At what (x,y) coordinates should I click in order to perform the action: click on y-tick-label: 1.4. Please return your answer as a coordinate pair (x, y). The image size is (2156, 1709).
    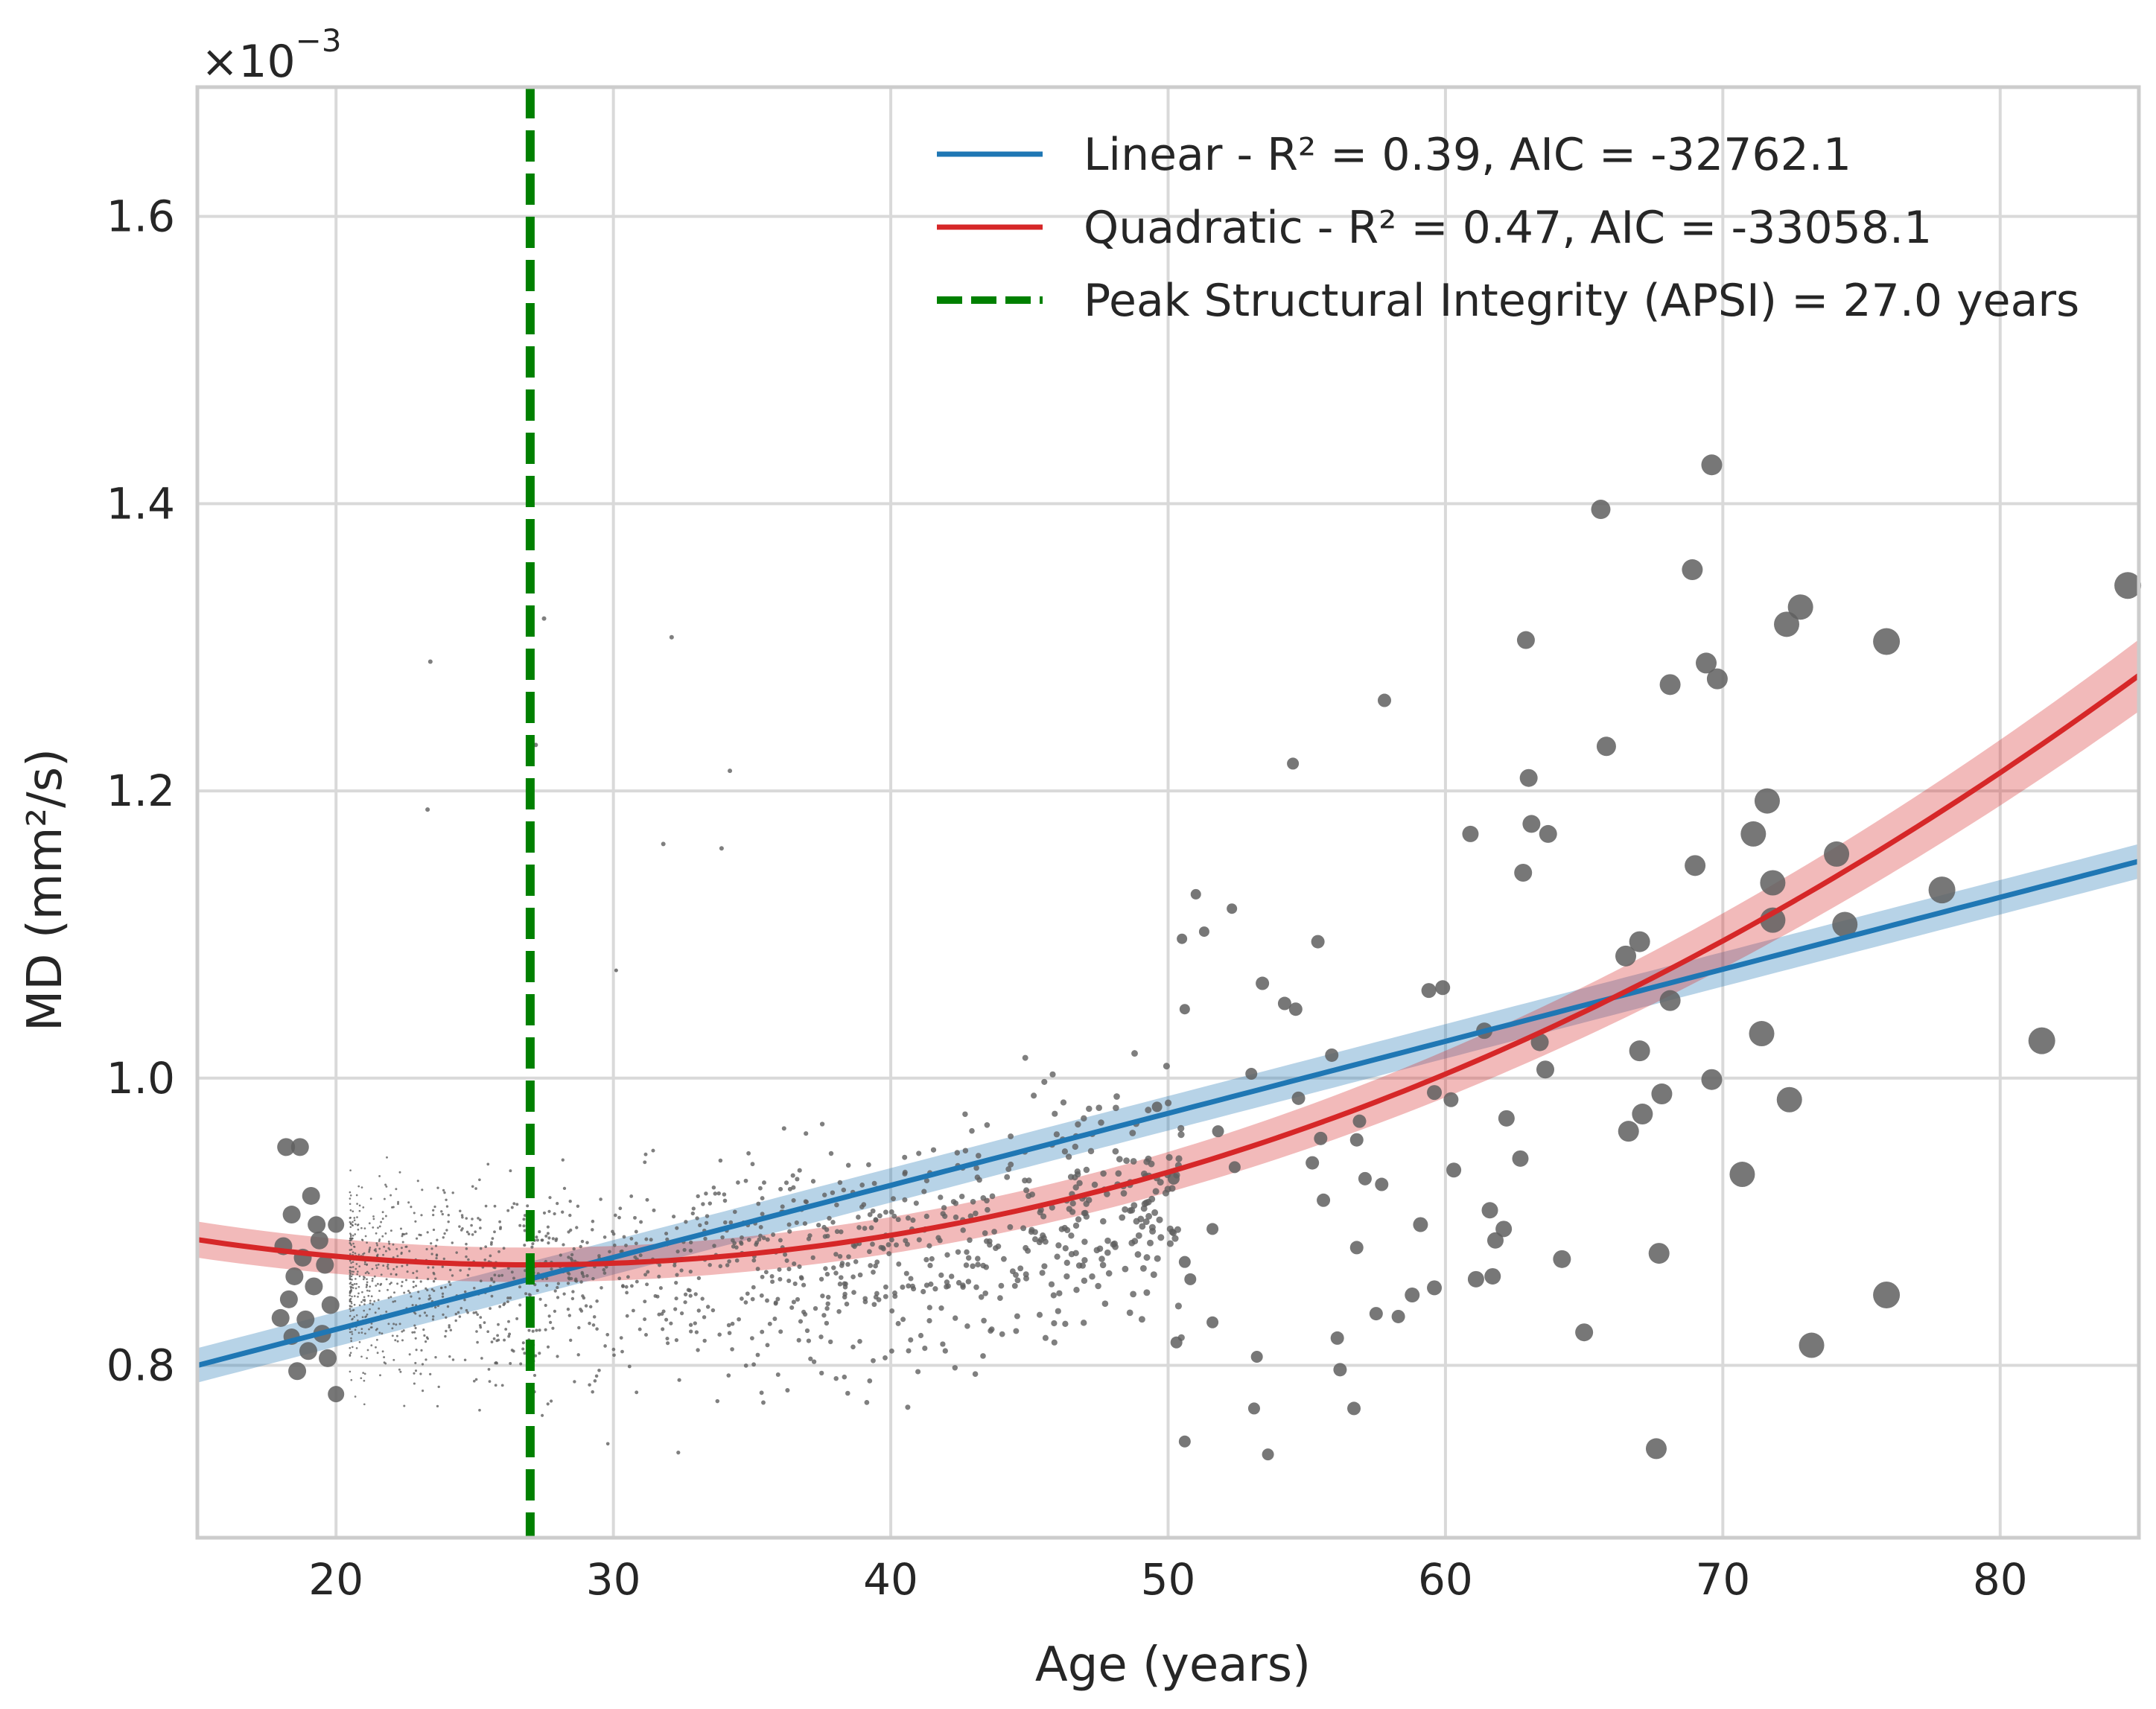
    Looking at the image, I should click on (140, 503).